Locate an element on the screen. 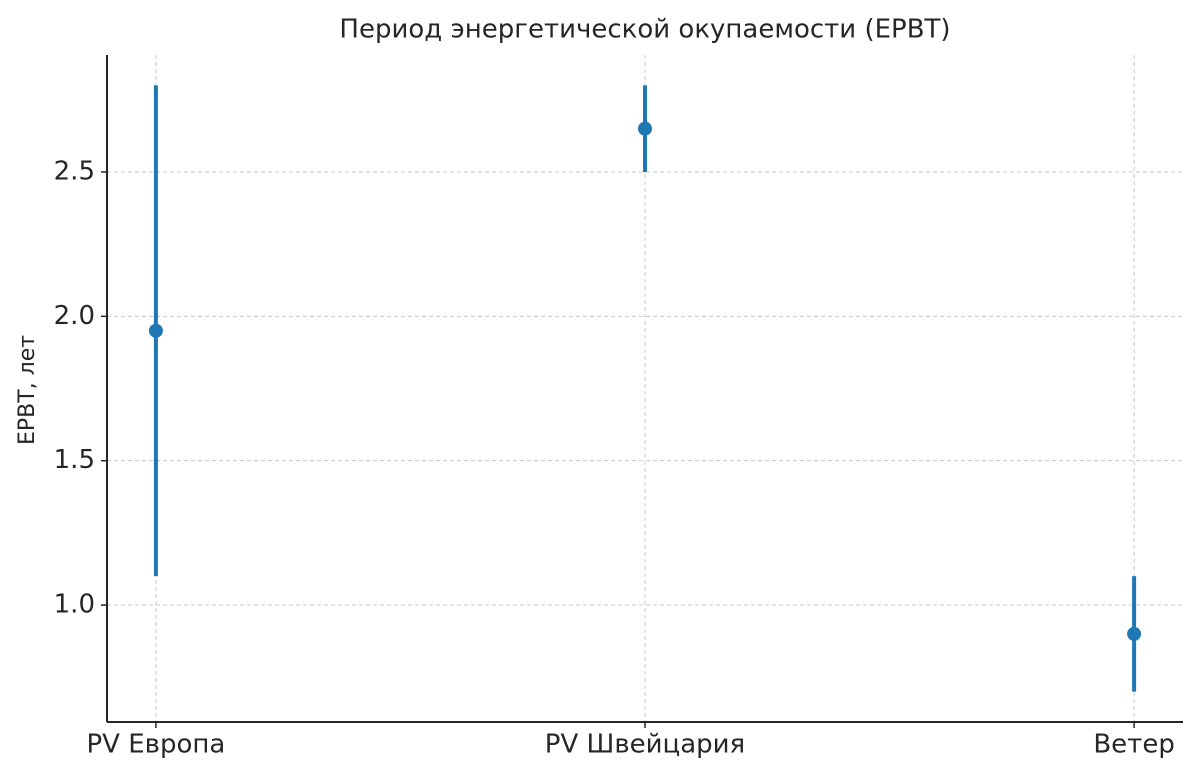 Image resolution: width=1200 pixels, height=777 pixels. y-tick-label: 2.5 is located at coordinates (74, 171).